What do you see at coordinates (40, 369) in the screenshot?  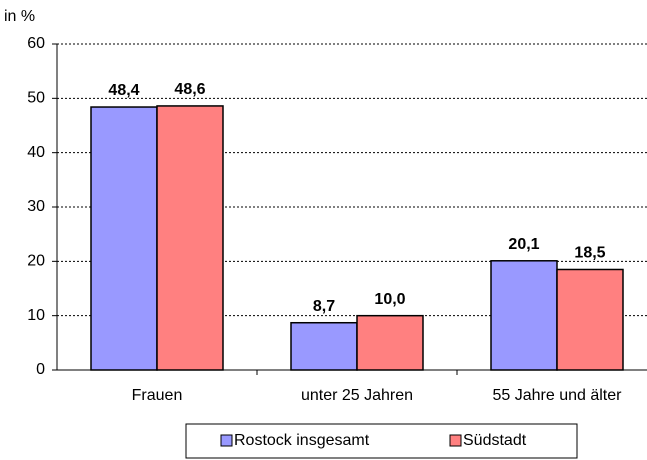 I see `y-tick-label: 0` at bounding box center [40, 369].